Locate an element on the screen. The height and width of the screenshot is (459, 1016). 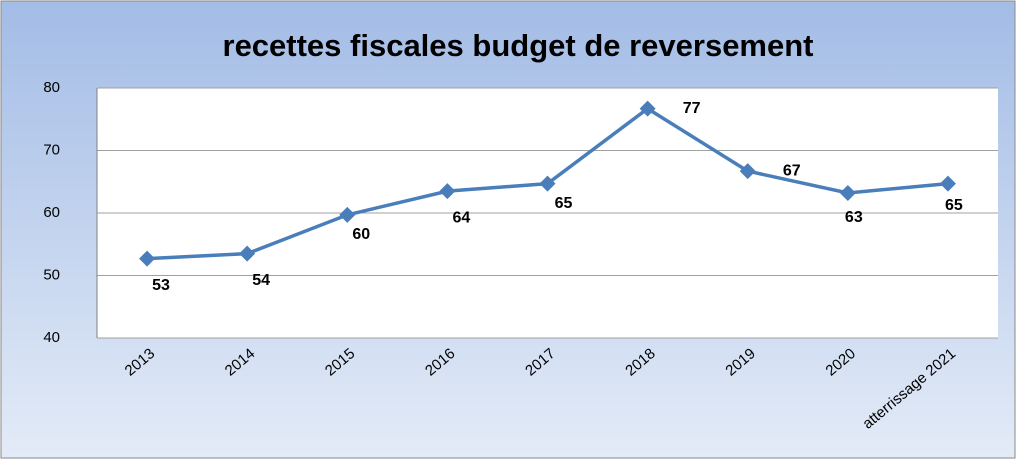
data-label: 53 is located at coordinates (161, 285).